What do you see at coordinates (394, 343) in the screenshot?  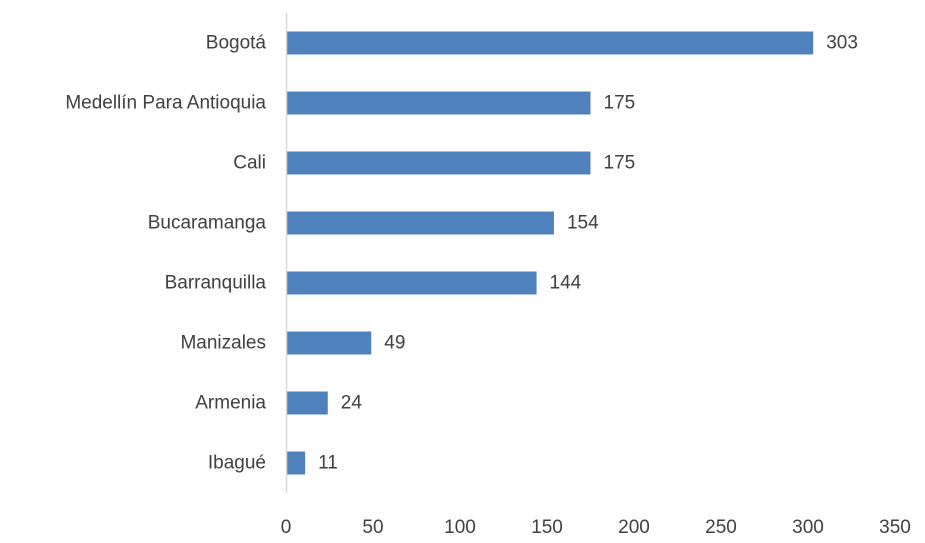 I see `data-label: 49` at bounding box center [394, 343].